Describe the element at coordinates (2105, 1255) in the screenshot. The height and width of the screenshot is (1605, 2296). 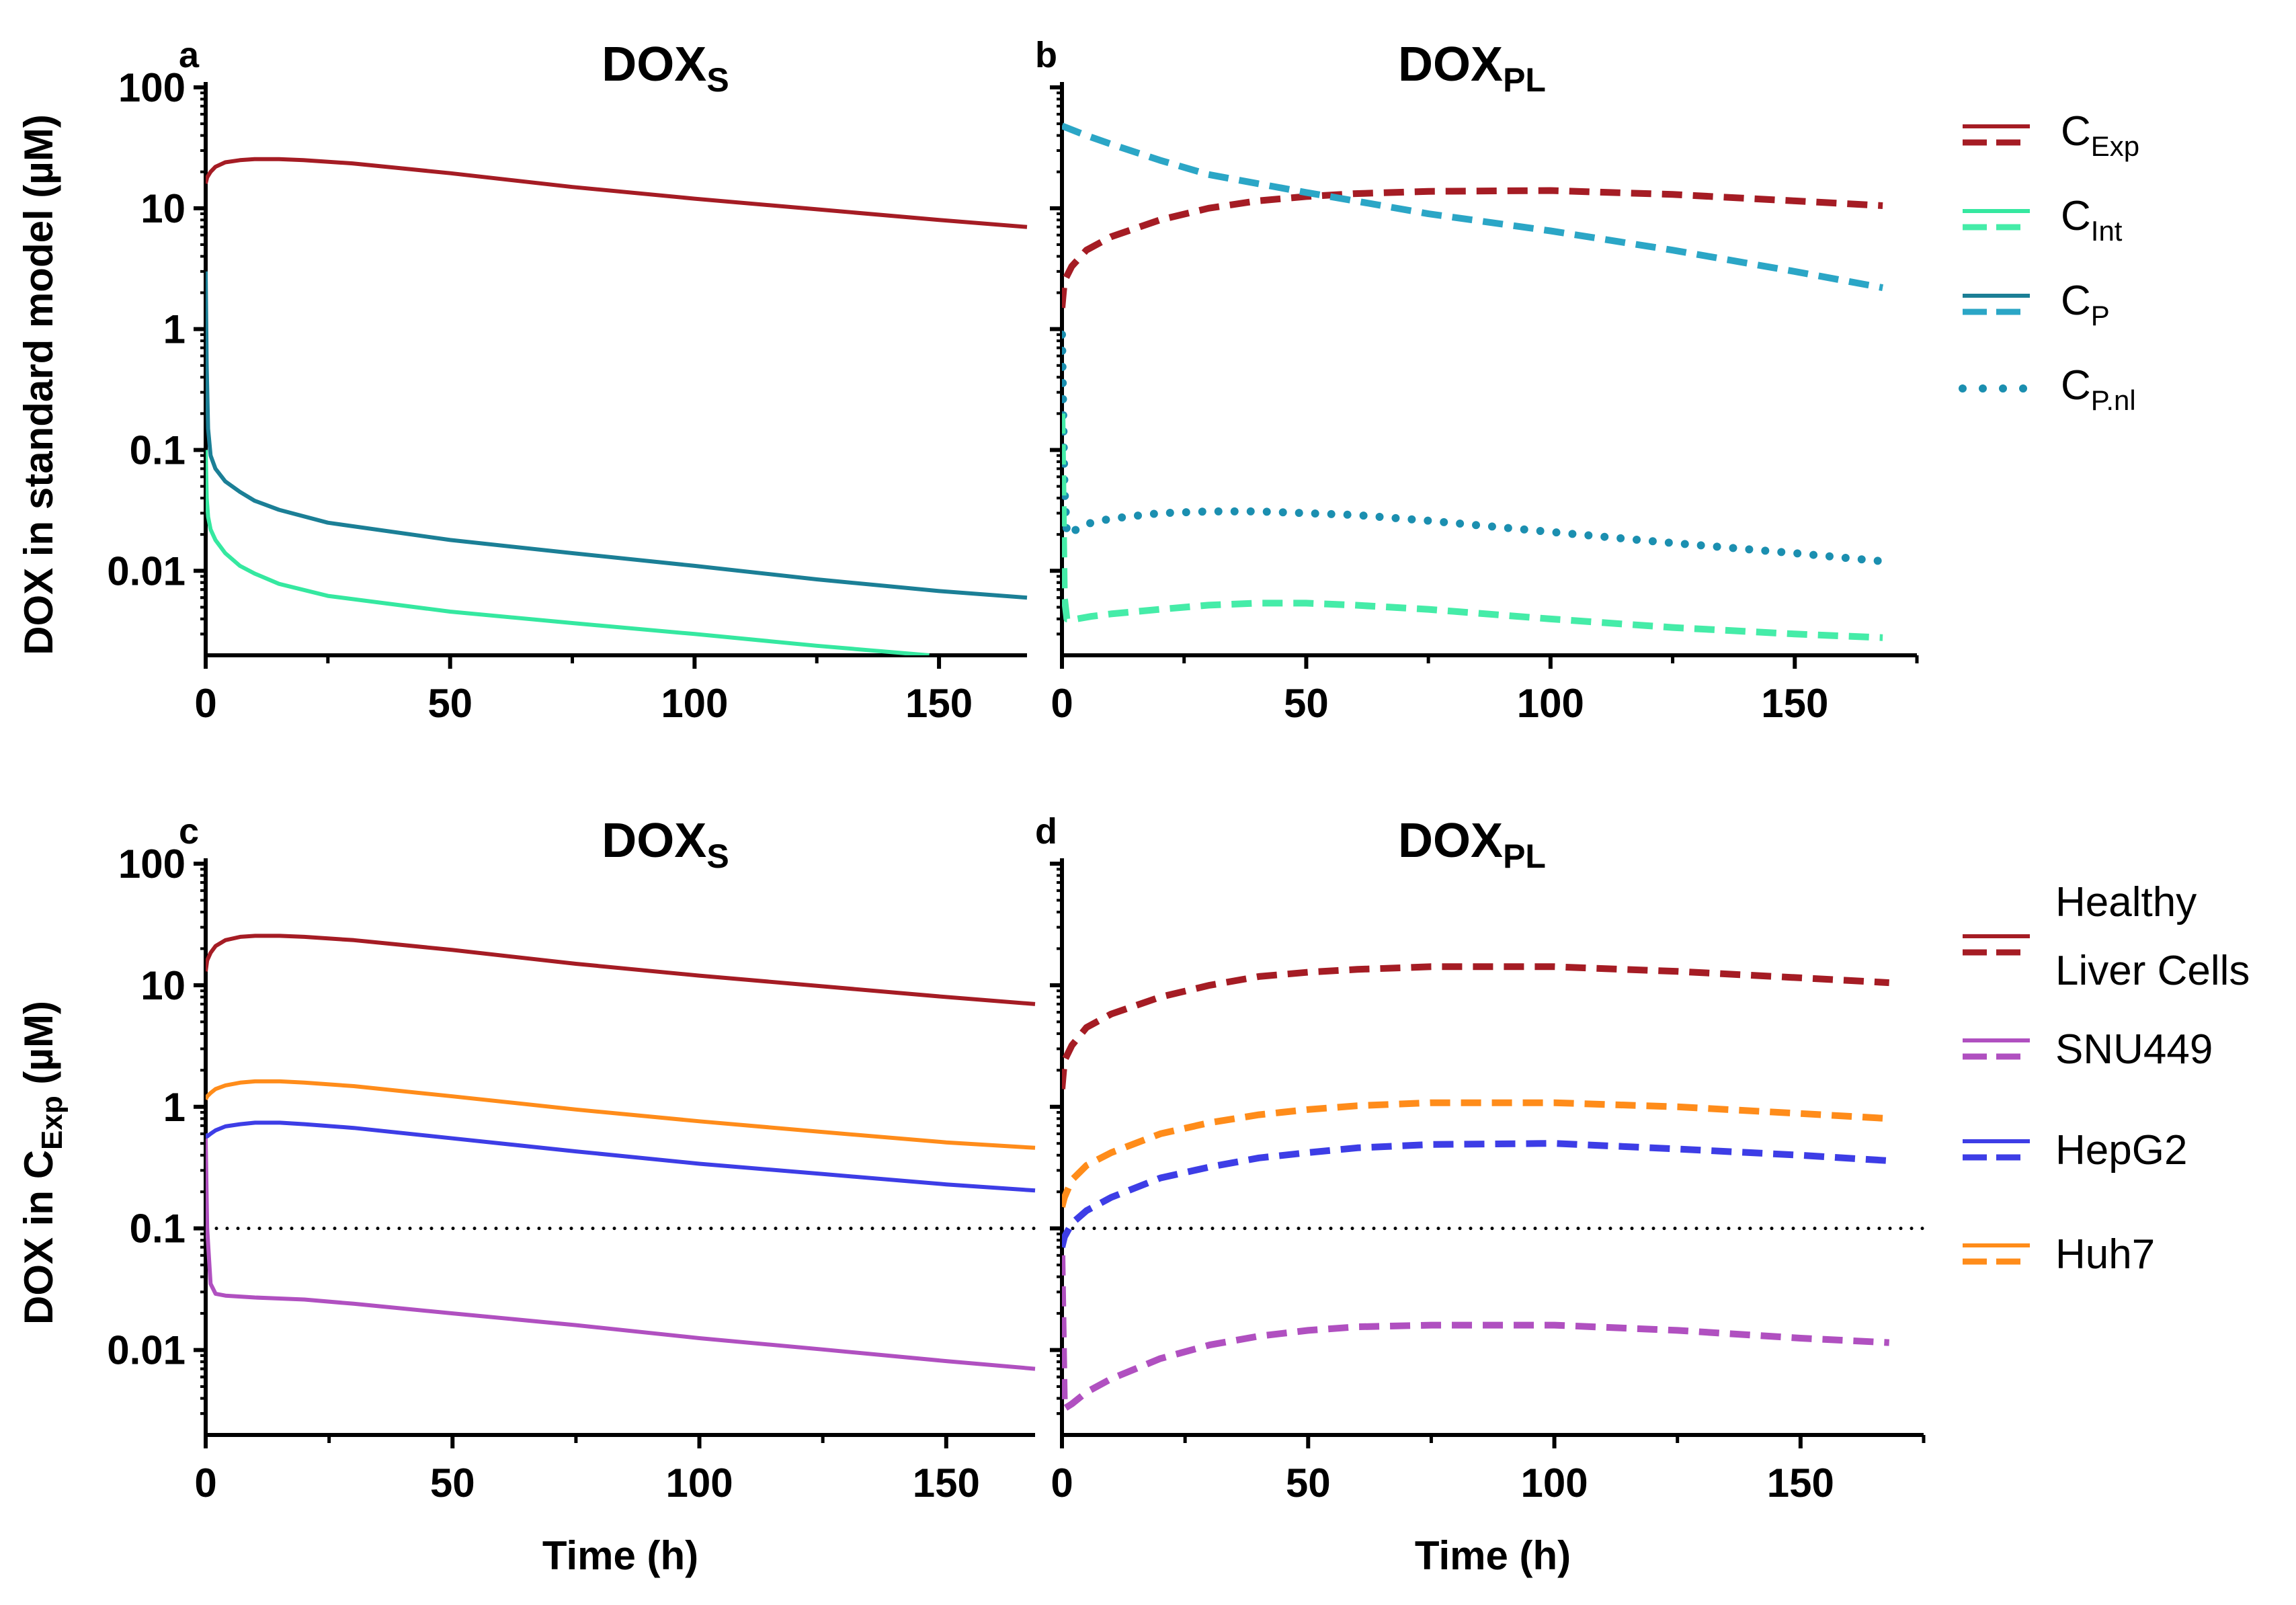
I see `legend-label: Huh7` at that location.